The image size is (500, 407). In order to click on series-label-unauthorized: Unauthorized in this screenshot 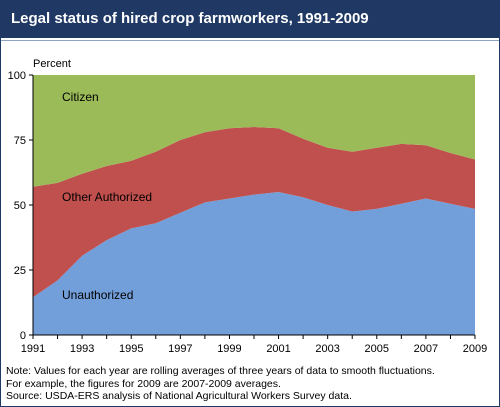, I will do `click(97, 295)`.